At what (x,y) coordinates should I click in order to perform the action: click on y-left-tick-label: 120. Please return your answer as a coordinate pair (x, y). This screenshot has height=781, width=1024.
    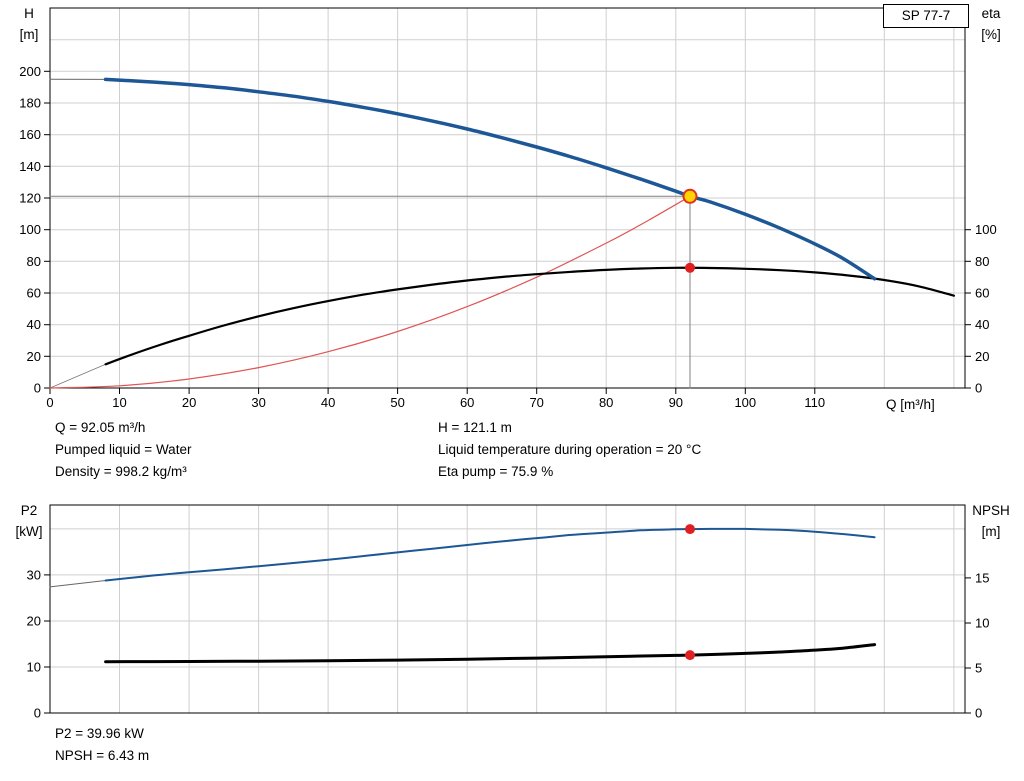
    Looking at the image, I should click on (30, 198).